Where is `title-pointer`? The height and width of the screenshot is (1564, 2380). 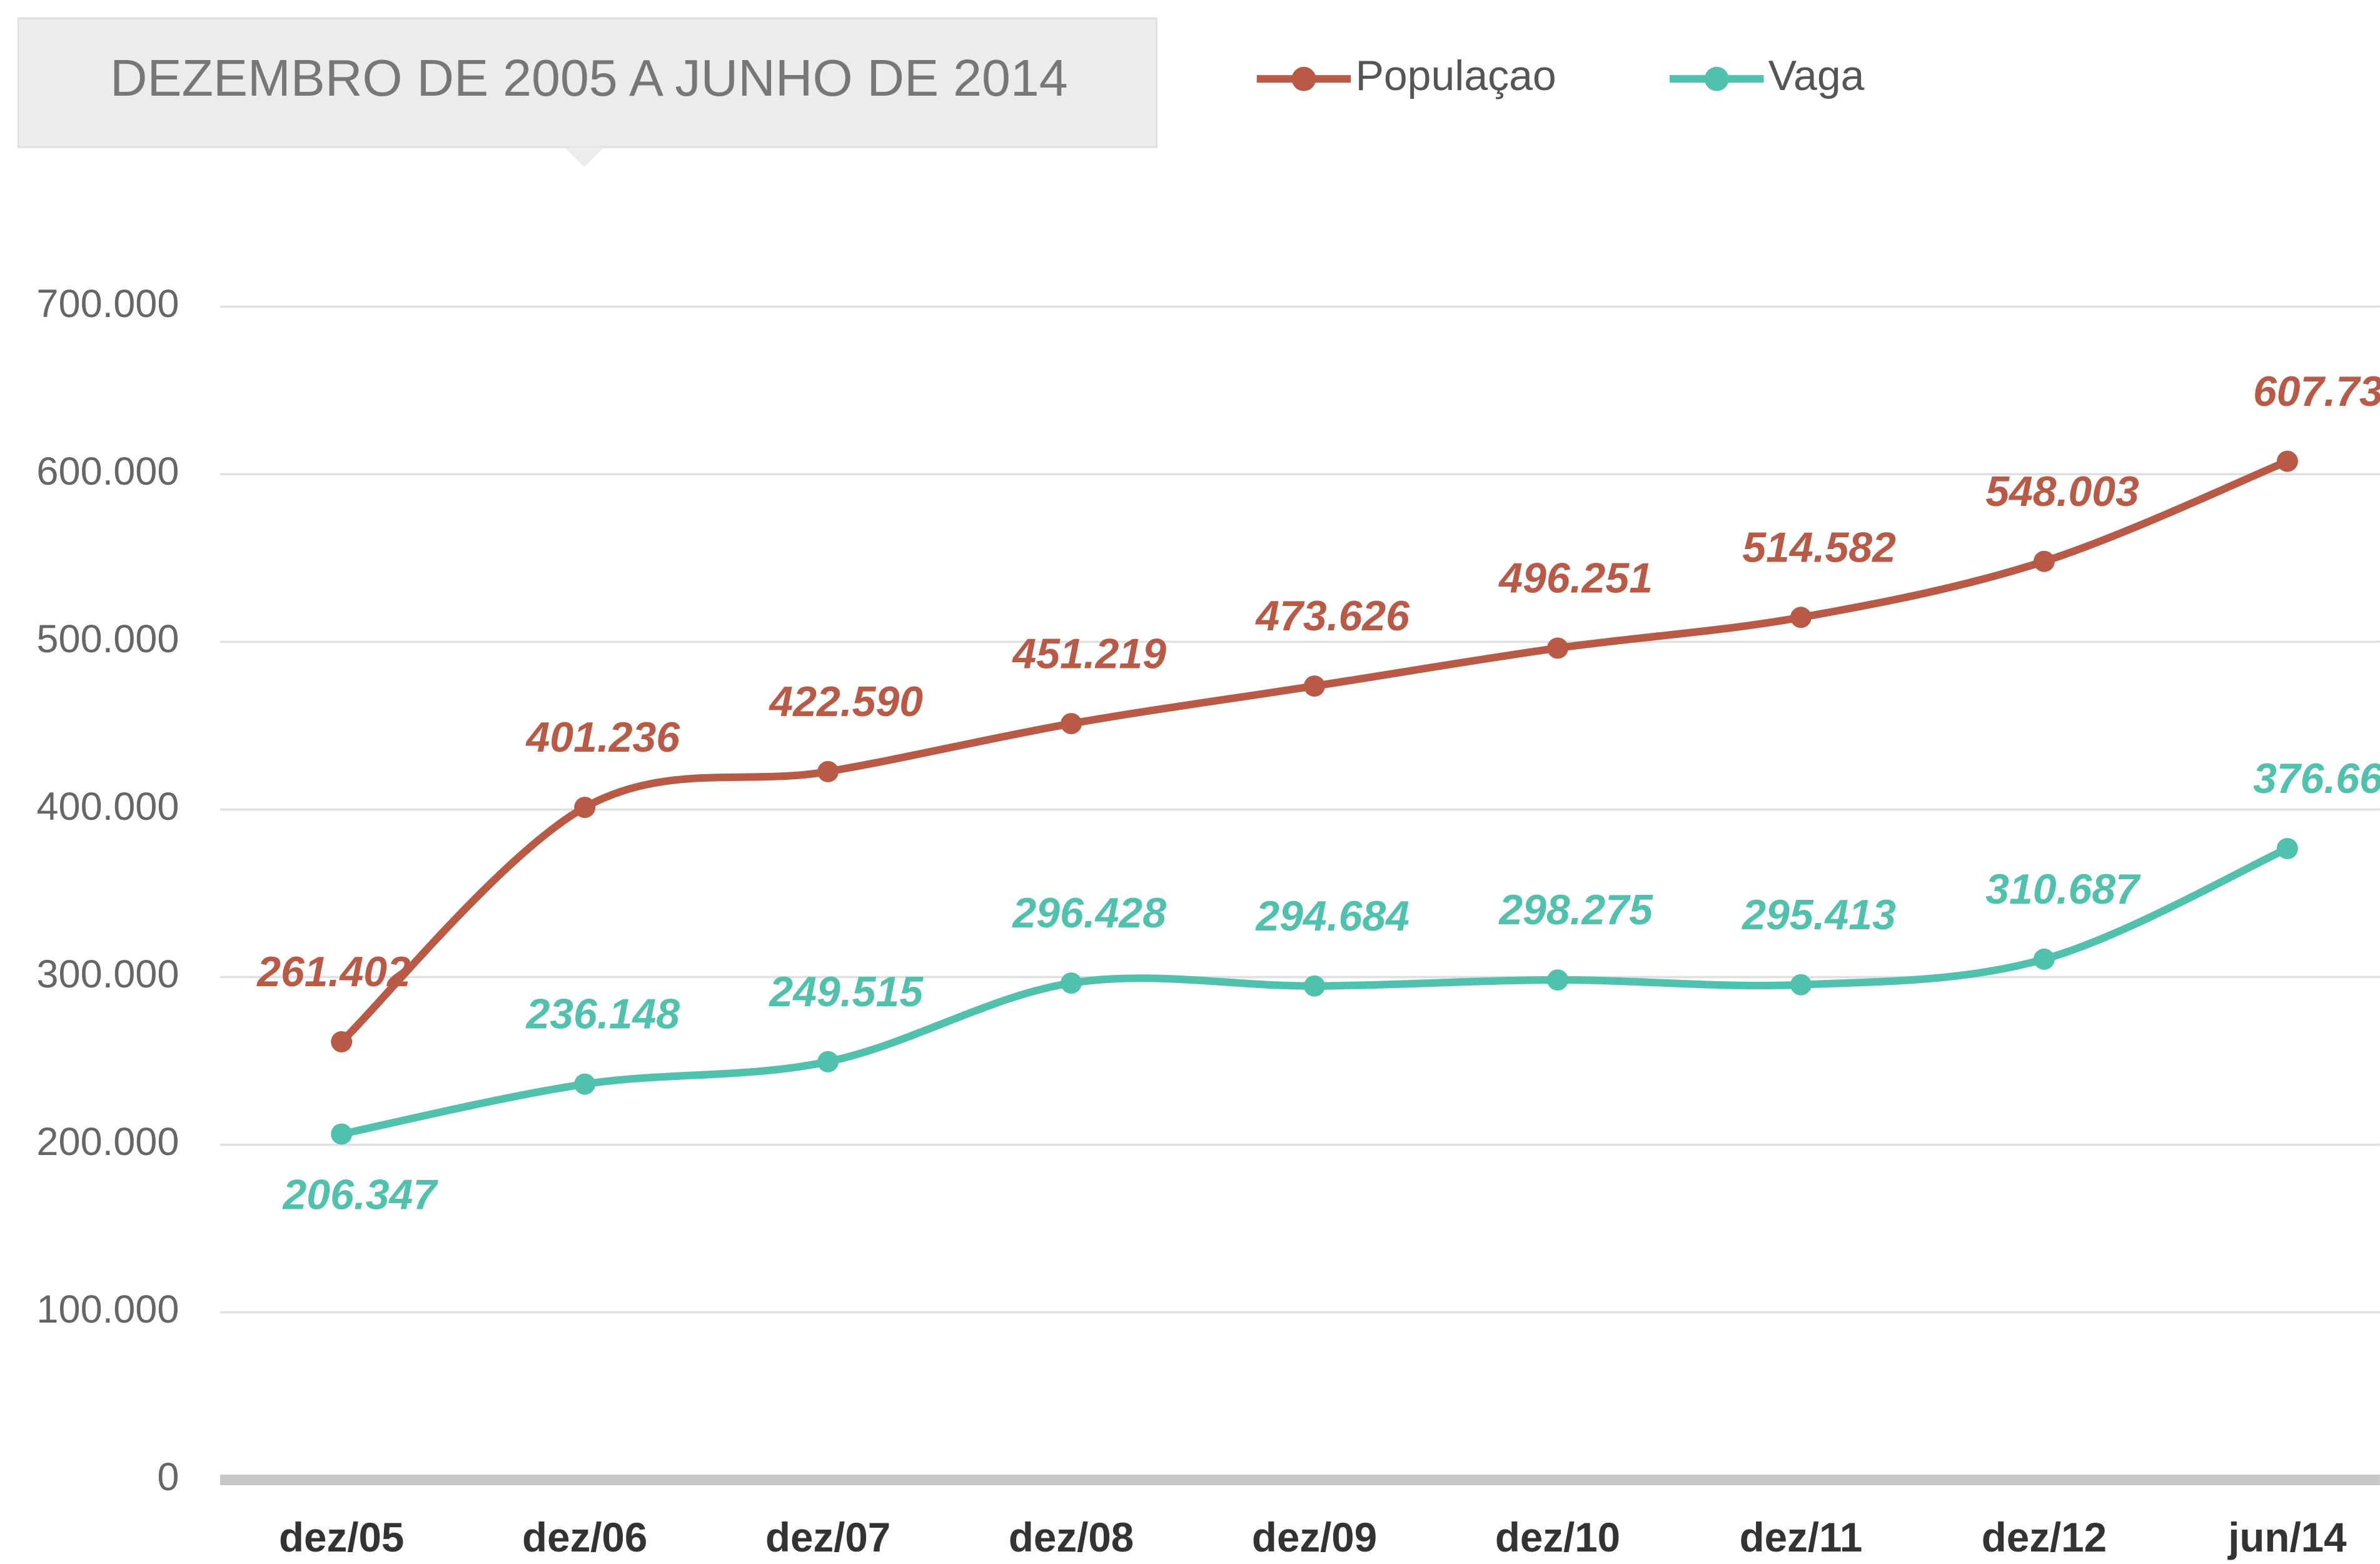 title-pointer is located at coordinates (584, 157).